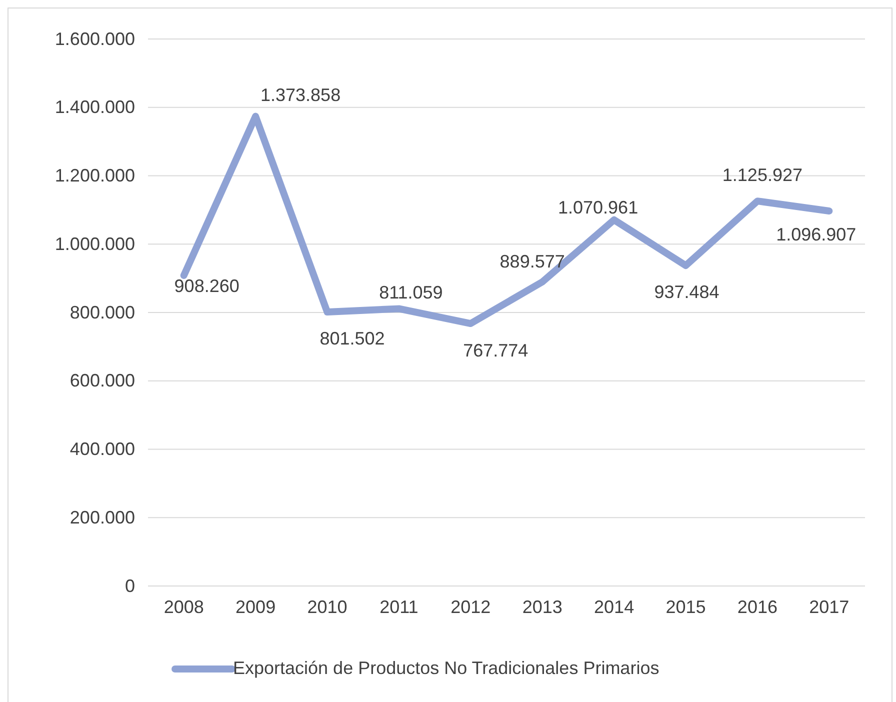 The width and height of the screenshot is (896, 702). What do you see at coordinates (129, 586) in the screenshot?
I see `y-tick-label: 0` at bounding box center [129, 586].